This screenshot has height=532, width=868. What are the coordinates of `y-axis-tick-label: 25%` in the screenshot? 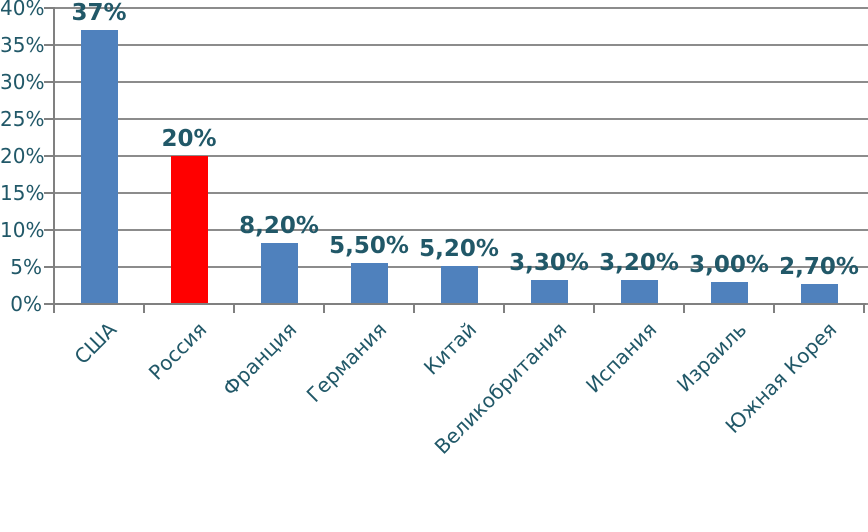 It's located at (22, 119).